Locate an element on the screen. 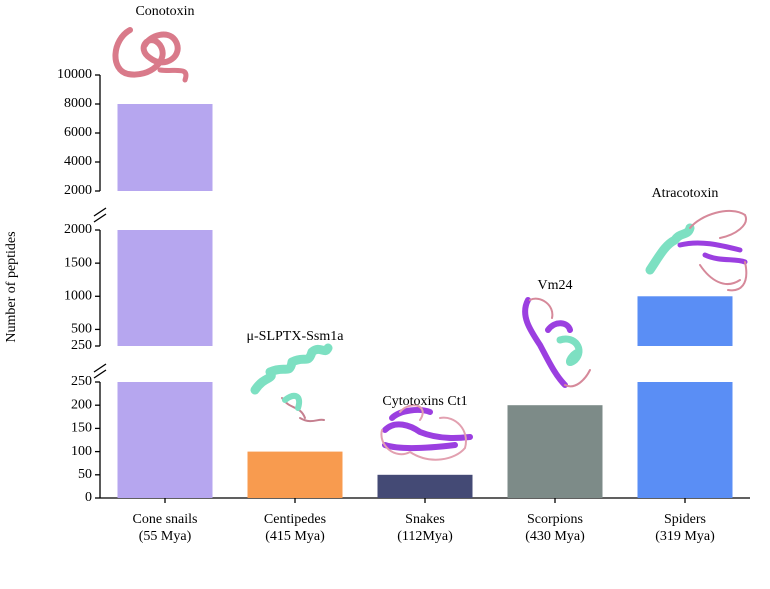 This screenshot has width=770, height=589. y-tick-label: 50 is located at coordinates (85, 474).